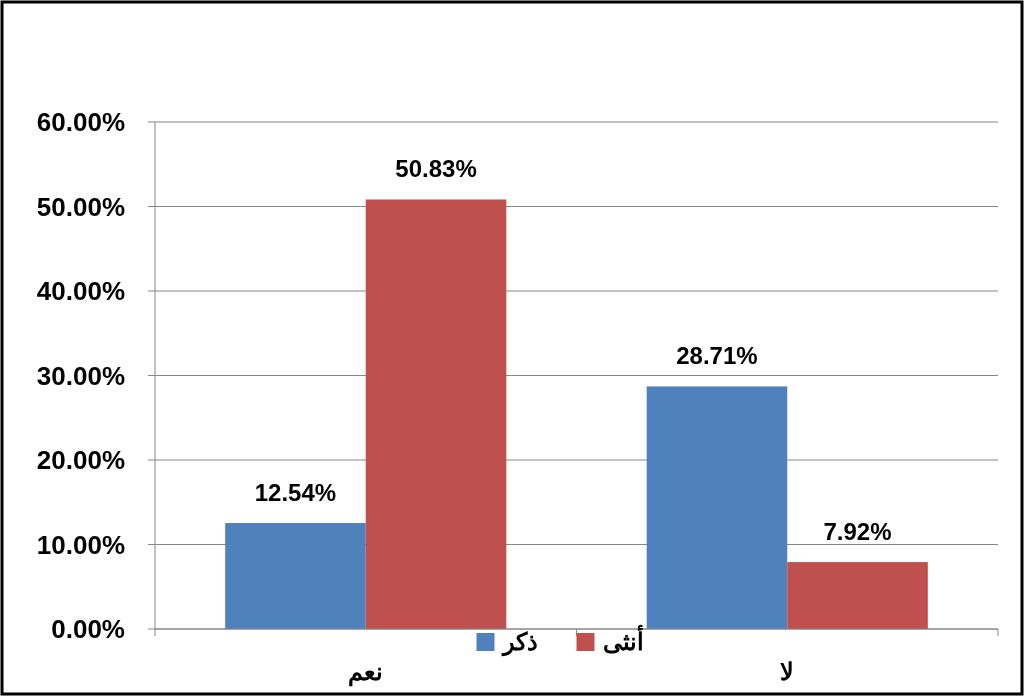 Image resolution: width=1024 pixels, height=696 pixels. Describe the element at coordinates (80, 460) in the screenshot. I see `y-tick-label: 20.00%` at that location.